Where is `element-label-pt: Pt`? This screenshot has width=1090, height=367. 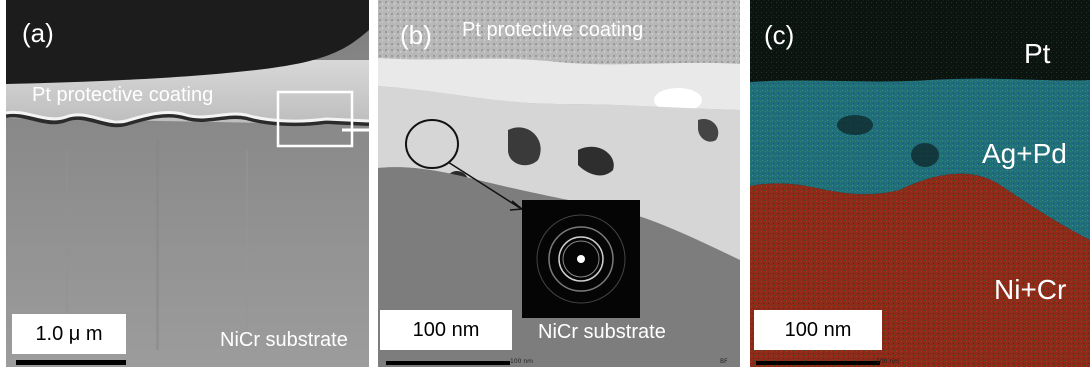
element-label-pt: Pt is located at coordinates (1037, 53).